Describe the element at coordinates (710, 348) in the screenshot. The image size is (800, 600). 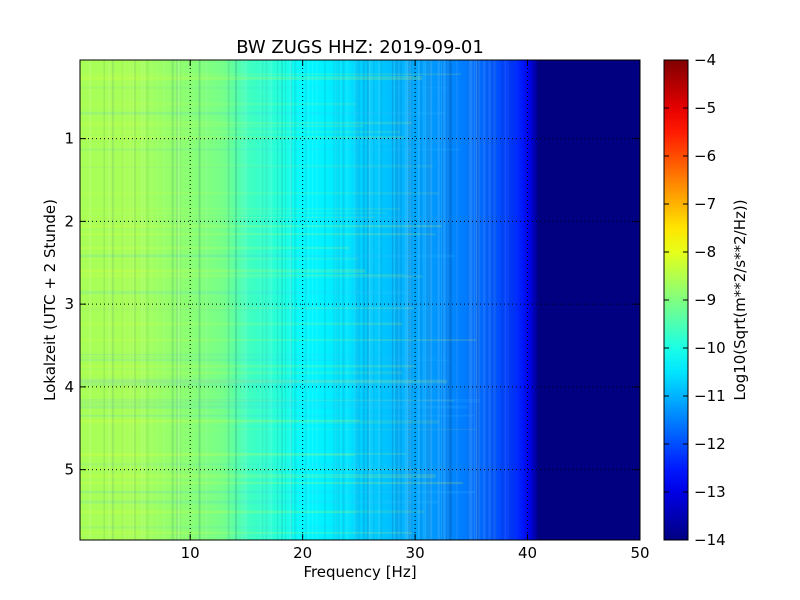
I see `colorbar-tick-label: −10` at that location.